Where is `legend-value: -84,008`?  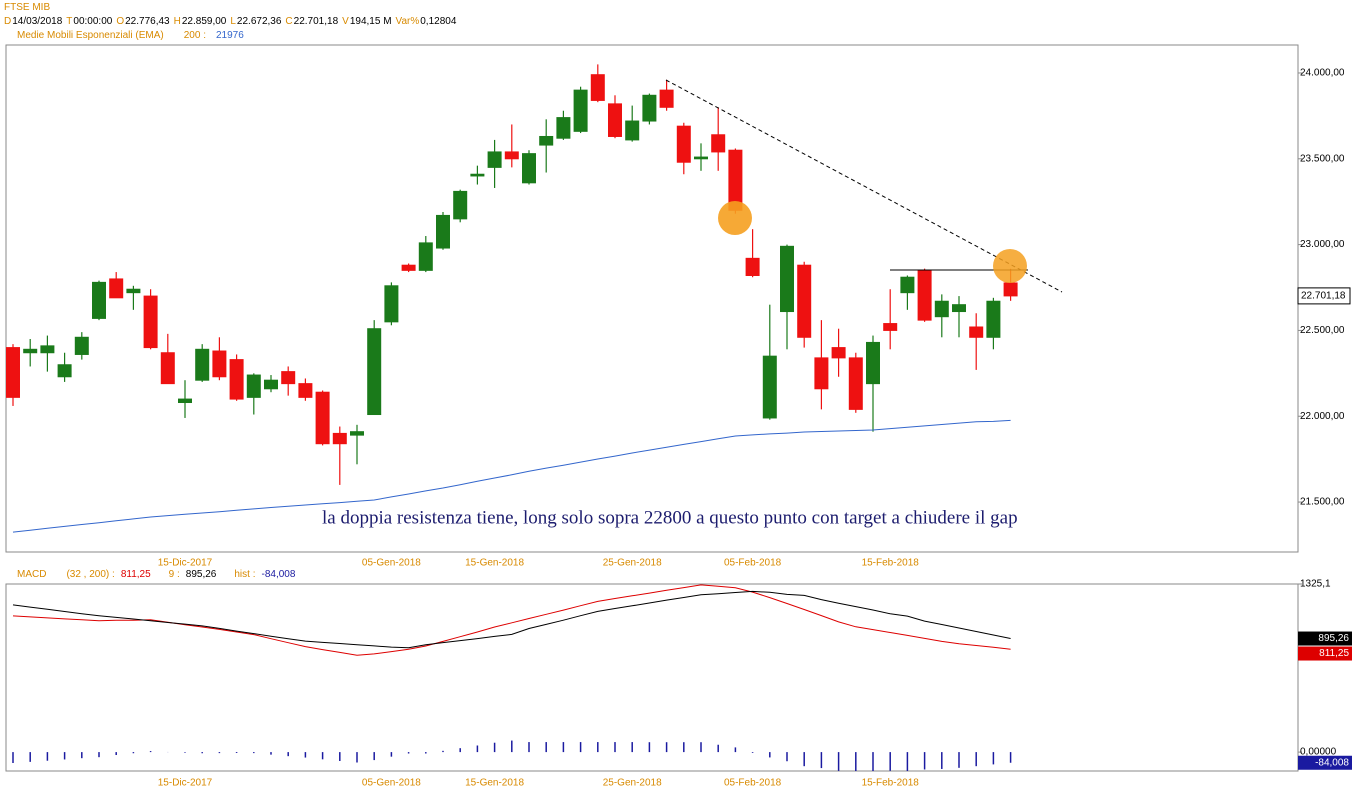
legend-value: -84,008 is located at coordinates (278, 574).